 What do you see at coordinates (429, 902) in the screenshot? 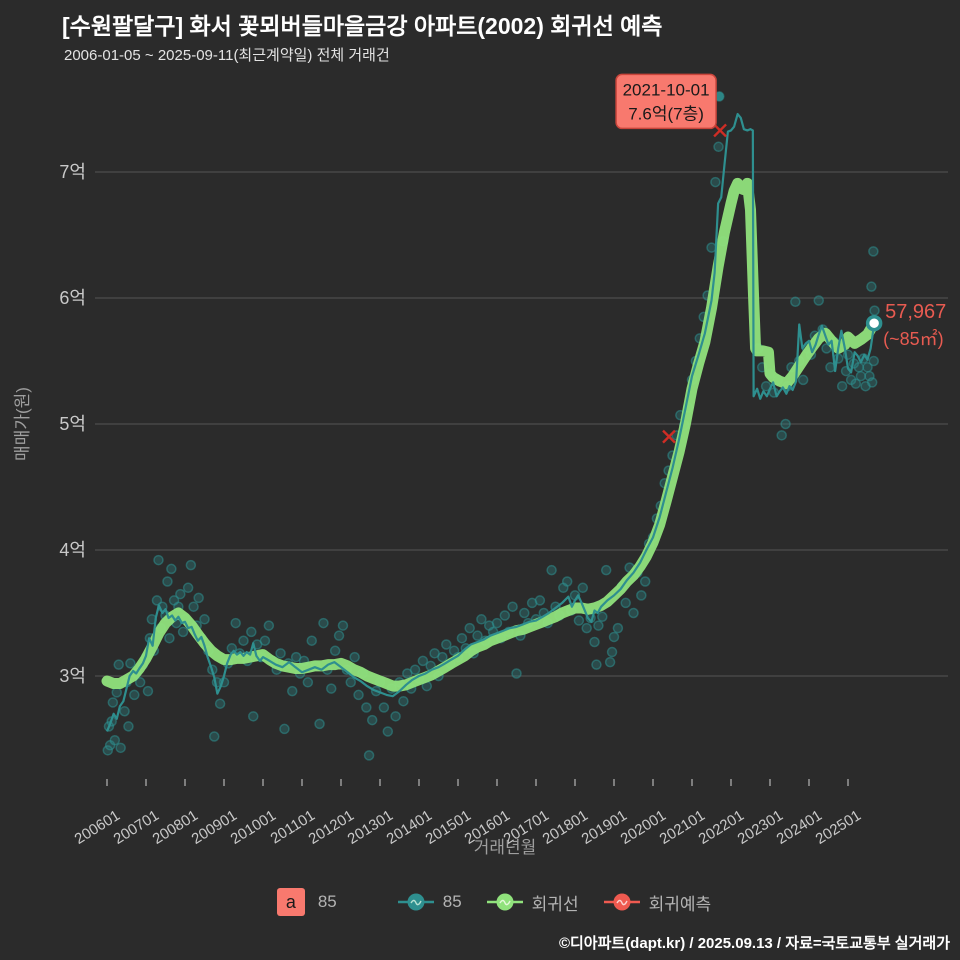
I see `legend-item-85: 85` at bounding box center [429, 902].